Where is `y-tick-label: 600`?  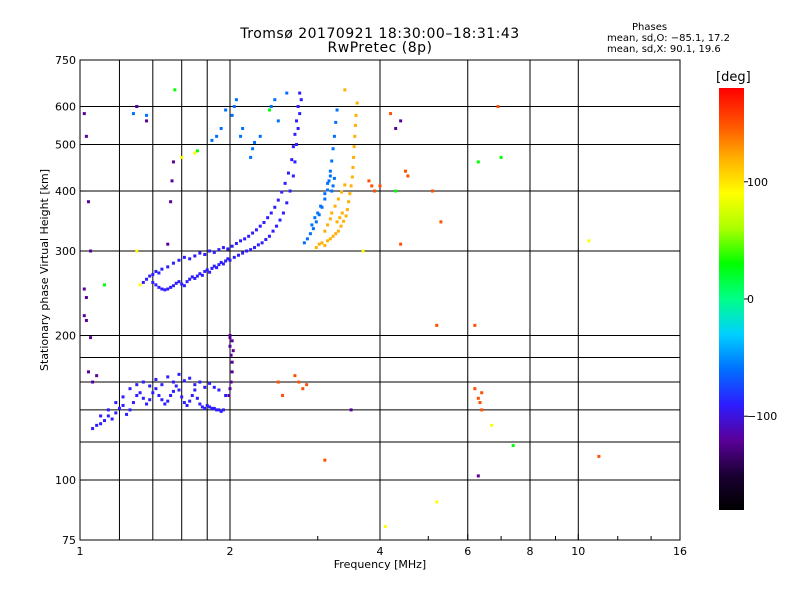 y-tick-label: 600 is located at coordinates (65, 107).